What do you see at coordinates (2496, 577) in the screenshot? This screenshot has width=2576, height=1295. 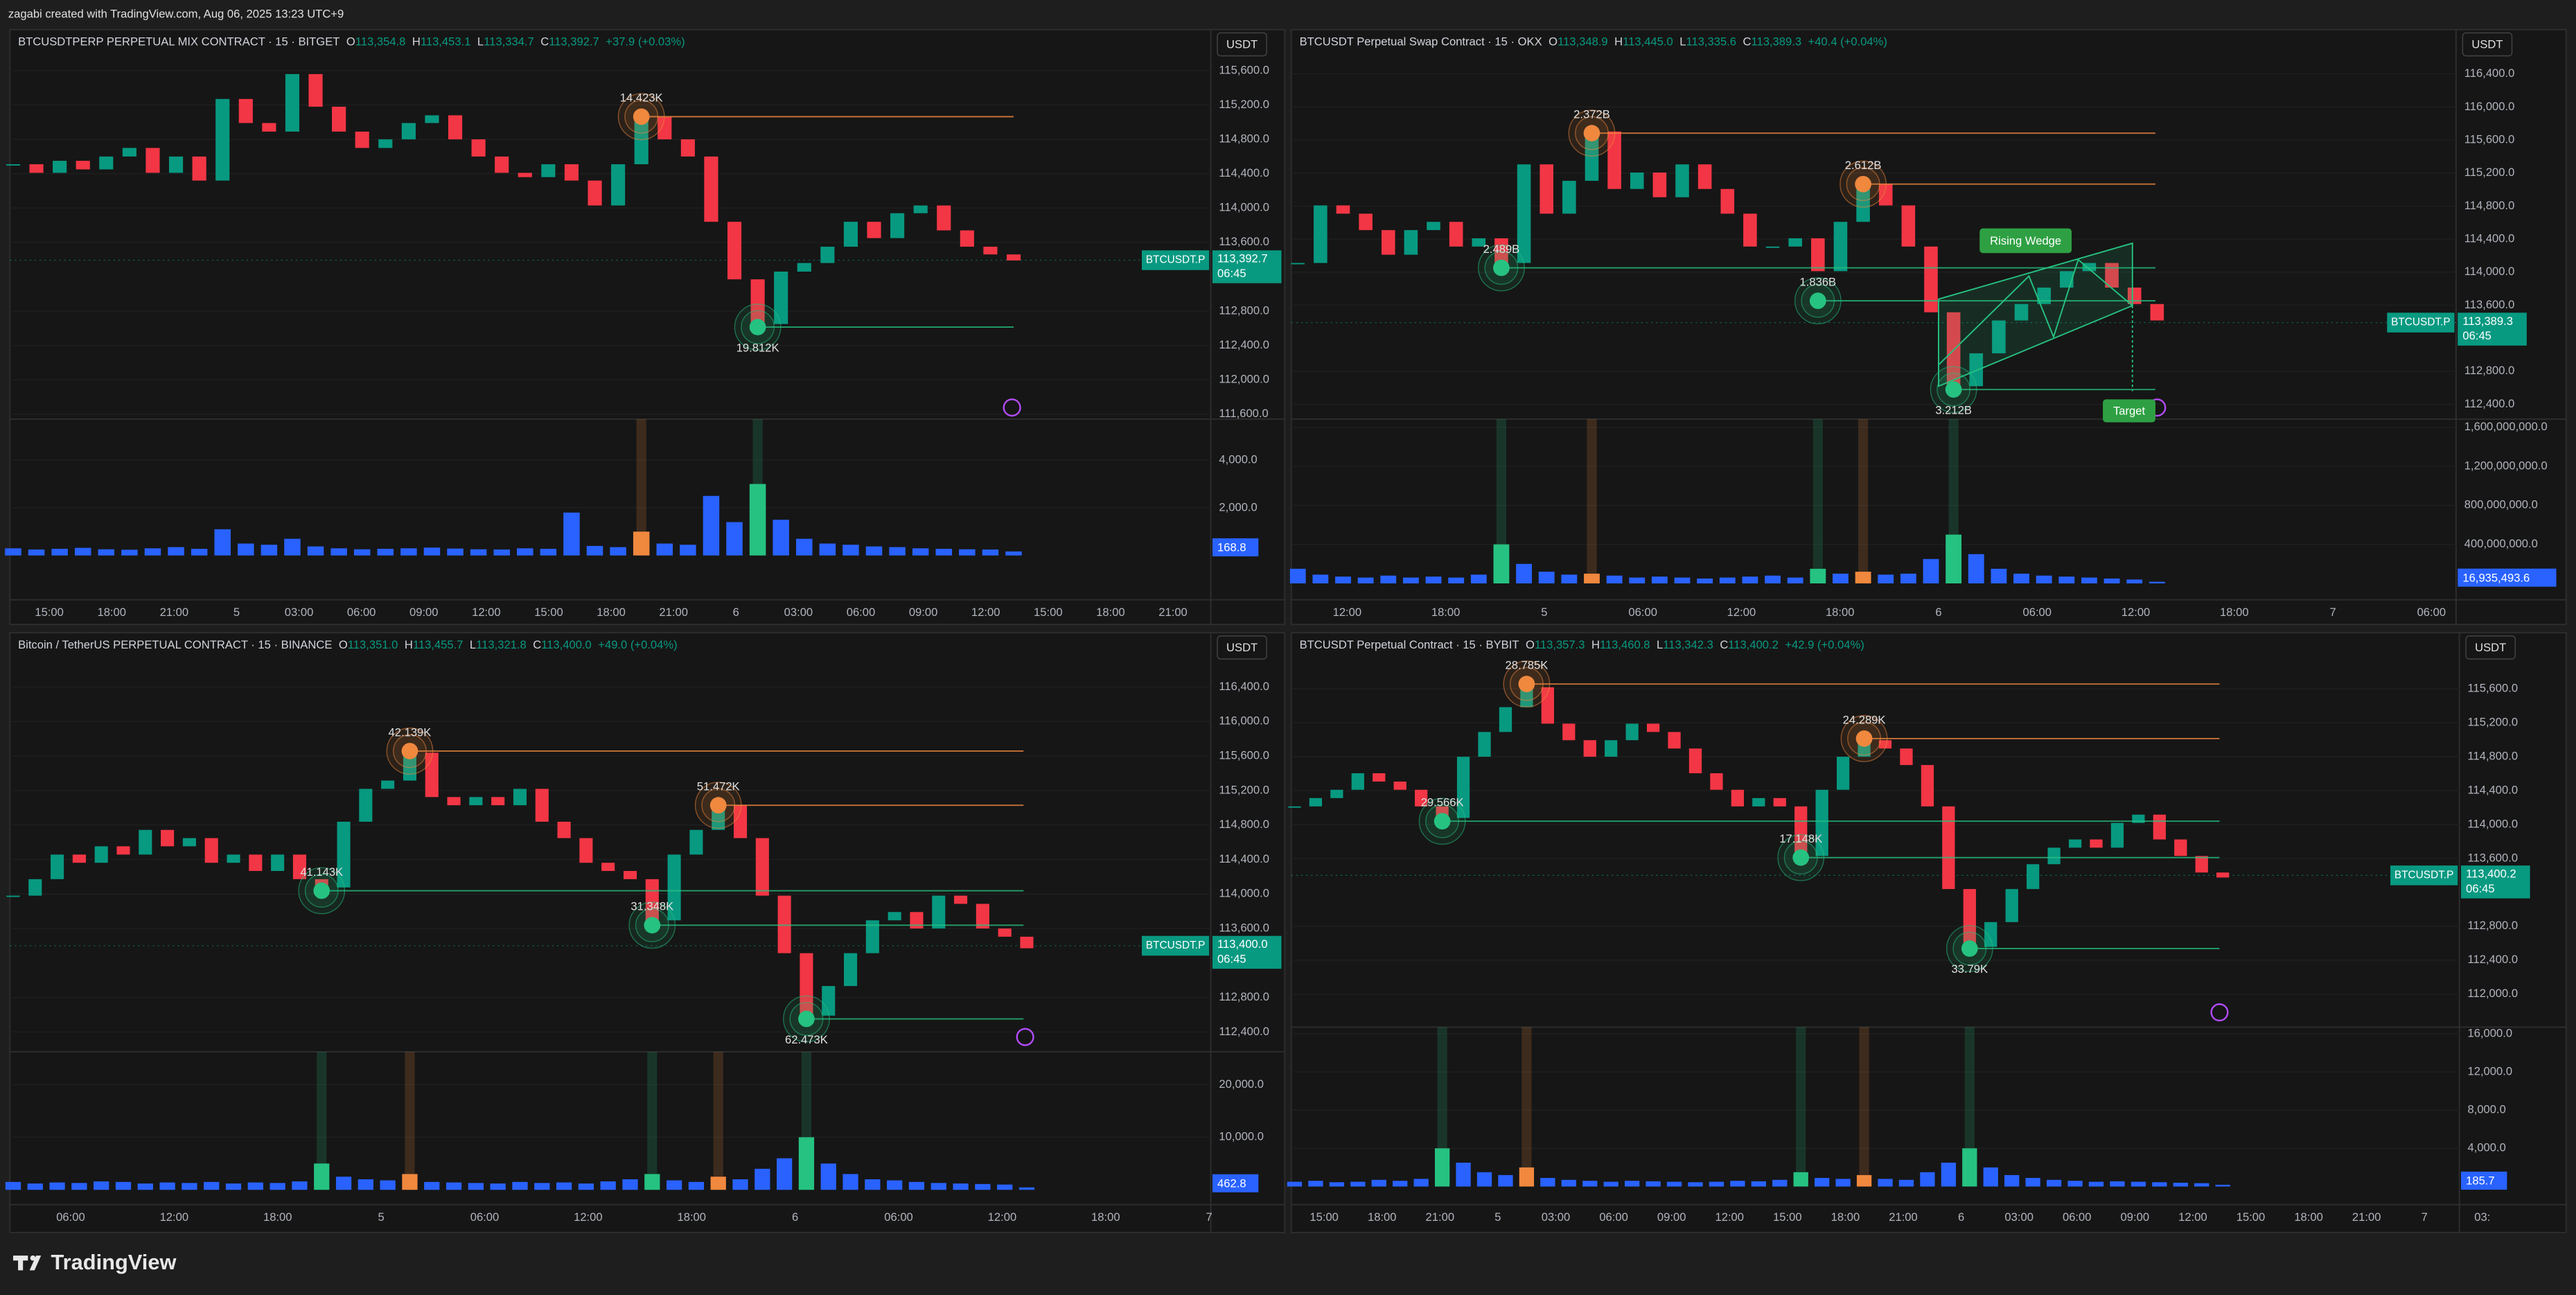 I see `volume-tag-label: 16,935,493.6` at bounding box center [2496, 577].